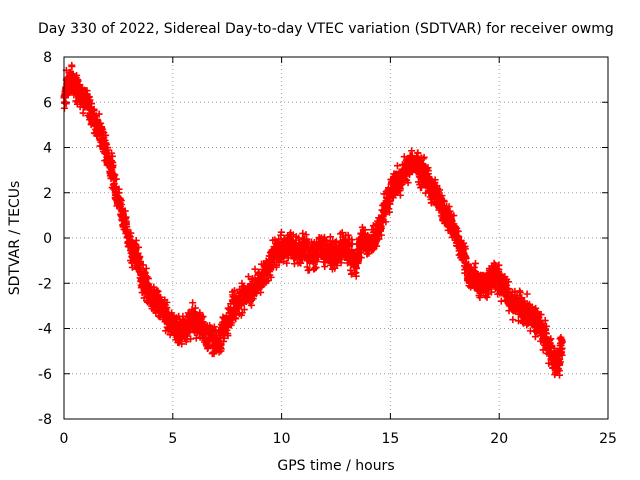 The height and width of the screenshot is (480, 640). What do you see at coordinates (335, 466) in the screenshot?
I see `x-axis-label: GPS time / hours` at bounding box center [335, 466].